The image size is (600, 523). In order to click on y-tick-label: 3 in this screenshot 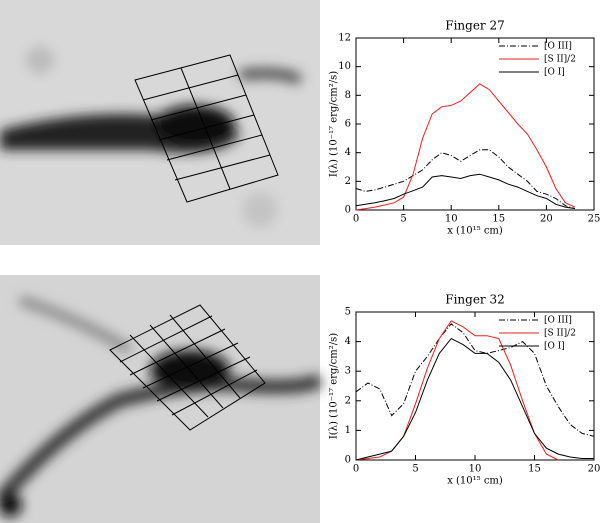, I will do `click(348, 371)`.